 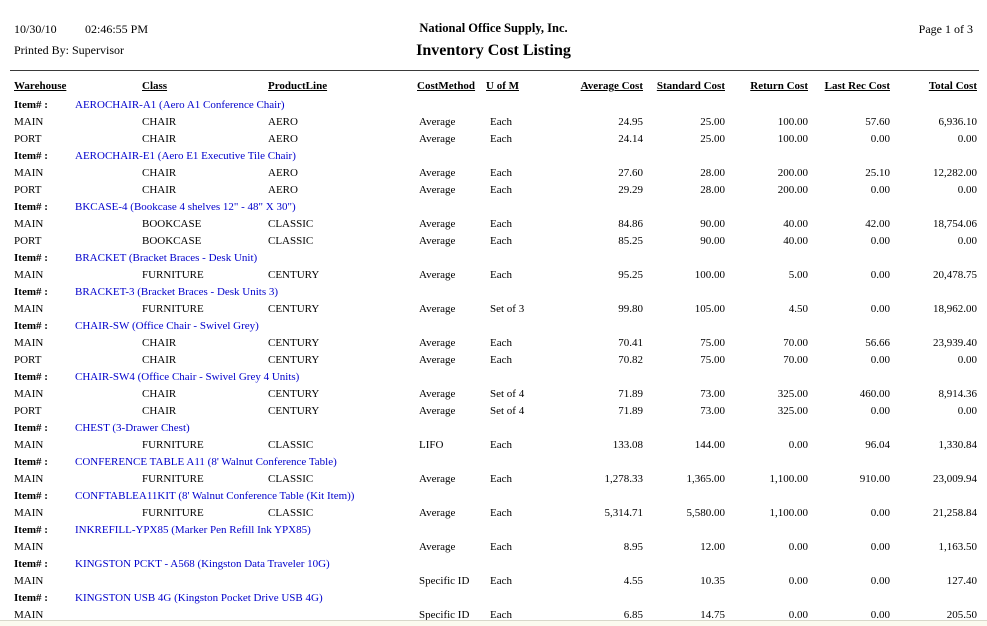 I want to click on item-description-link: CHAIR-SW (Office Chair - Swivel Grey), so click(x=167, y=326).